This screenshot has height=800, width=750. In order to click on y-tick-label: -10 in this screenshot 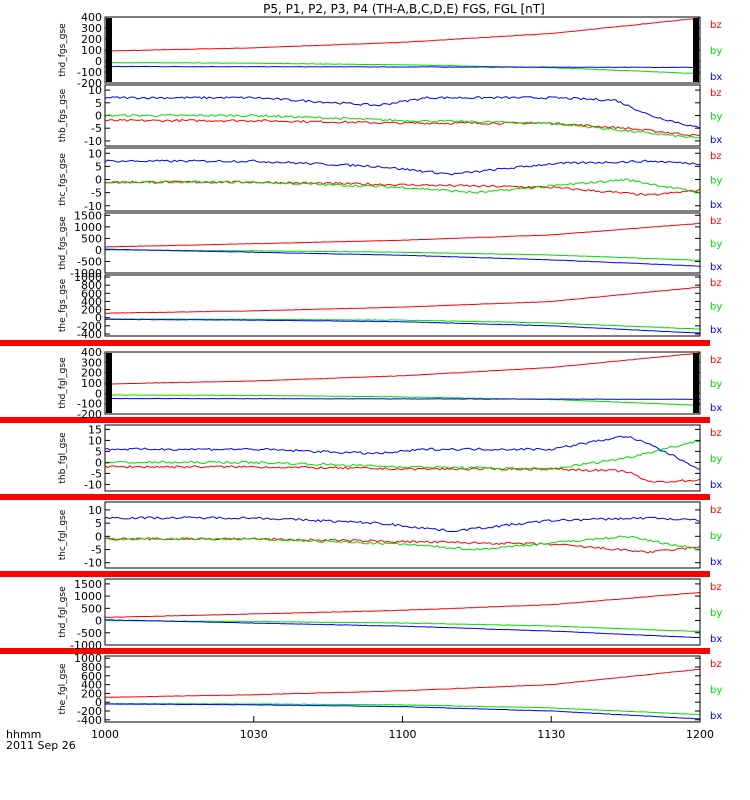, I will do `click(93, 563)`.